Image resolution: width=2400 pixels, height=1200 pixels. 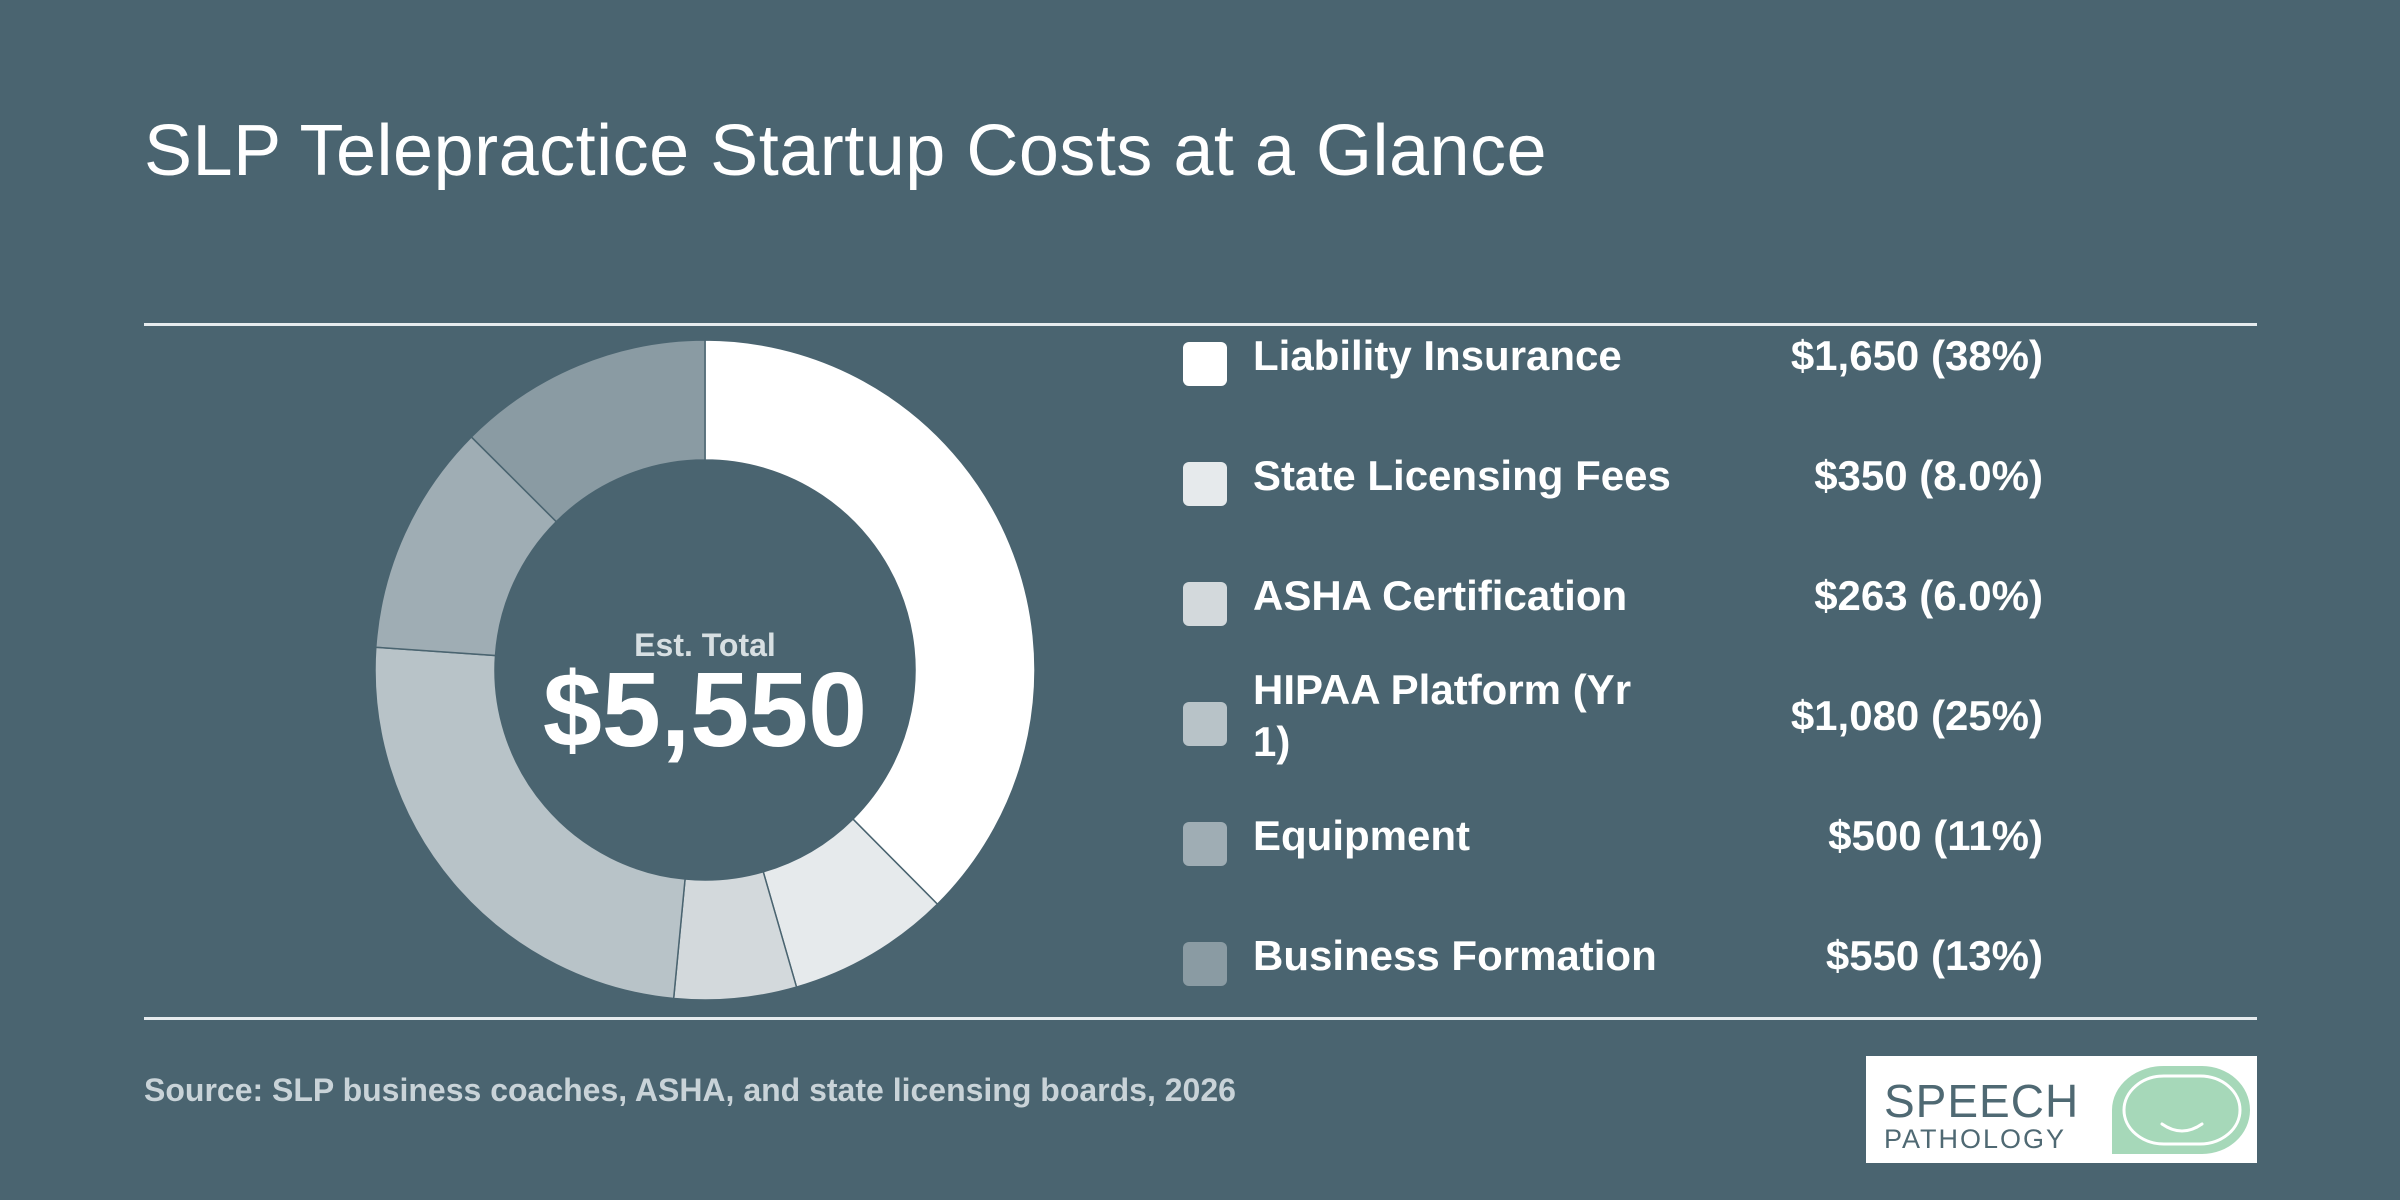 What do you see at coordinates (1440, 595) in the screenshot?
I see `legend-label: ASHA Certification` at bounding box center [1440, 595].